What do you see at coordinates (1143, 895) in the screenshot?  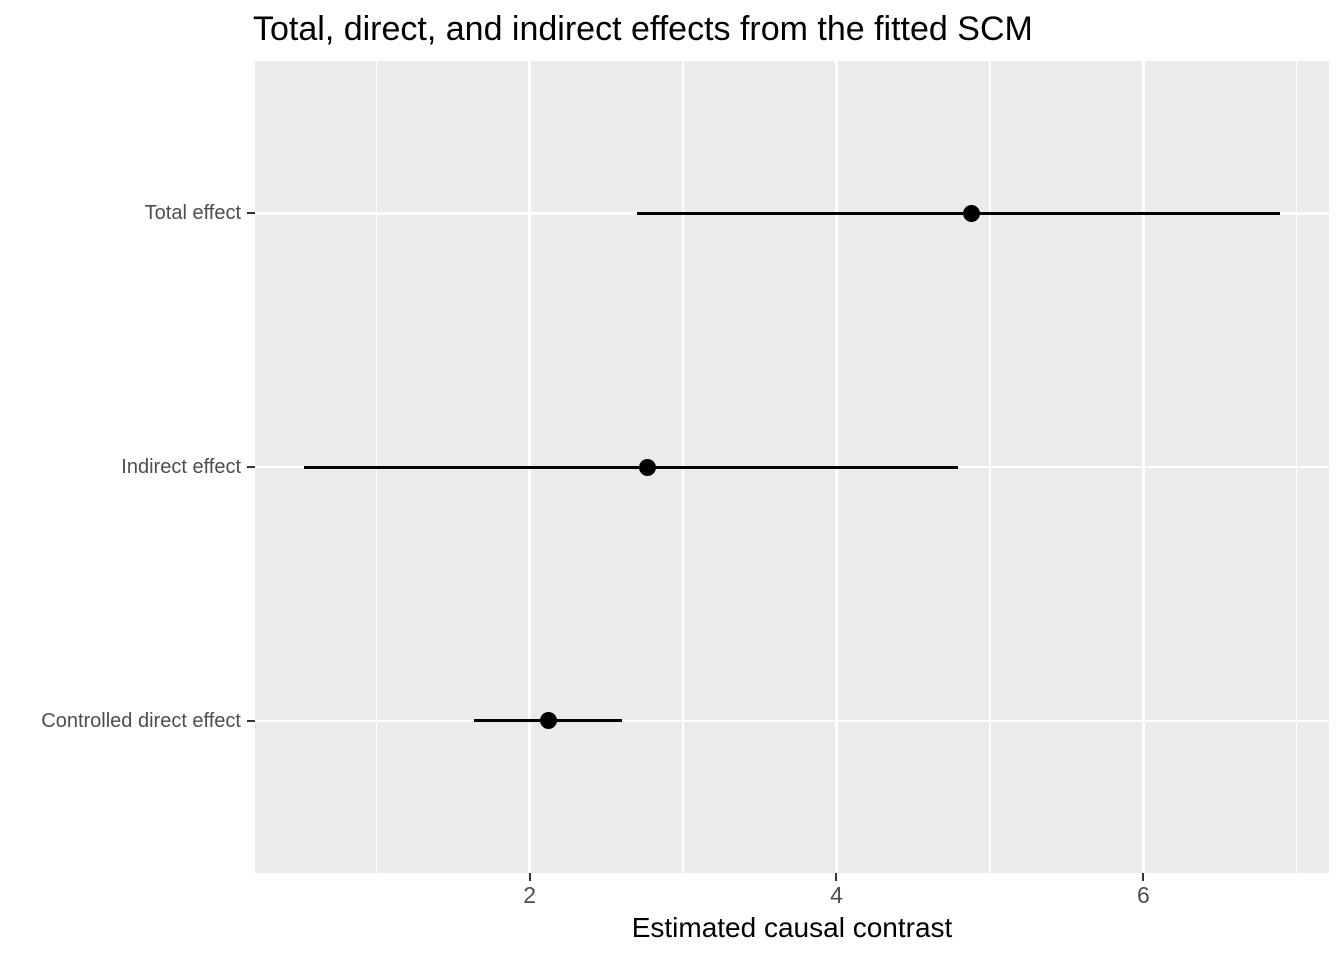 I see `x-tick-label: 6` at bounding box center [1143, 895].